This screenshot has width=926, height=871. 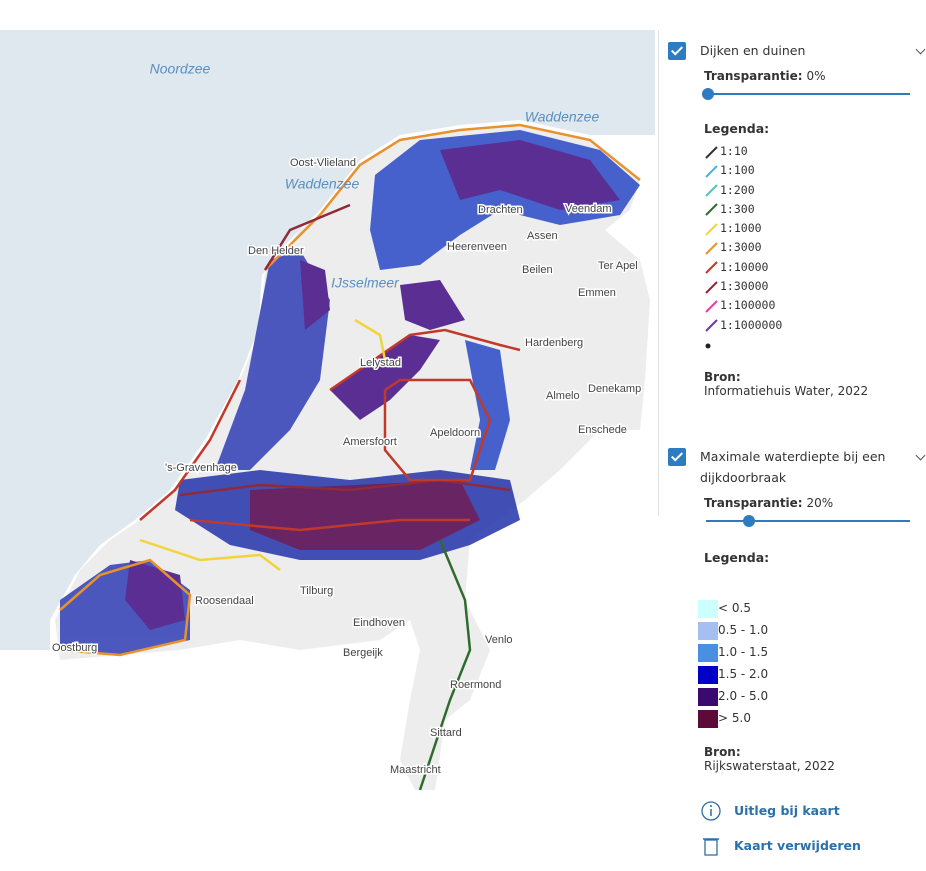 What do you see at coordinates (737, 208) in the screenshot?
I see `legend-label: 1:300` at bounding box center [737, 208].